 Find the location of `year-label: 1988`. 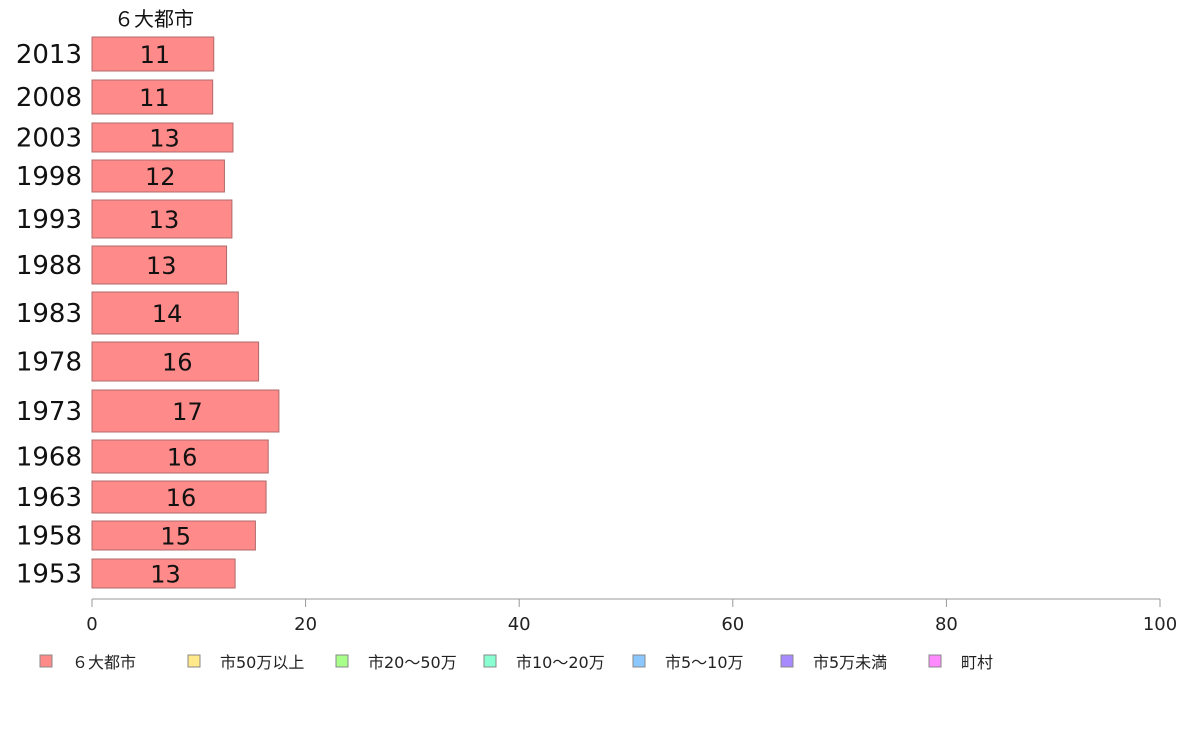

year-label: 1988 is located at coordinates (49, 266).